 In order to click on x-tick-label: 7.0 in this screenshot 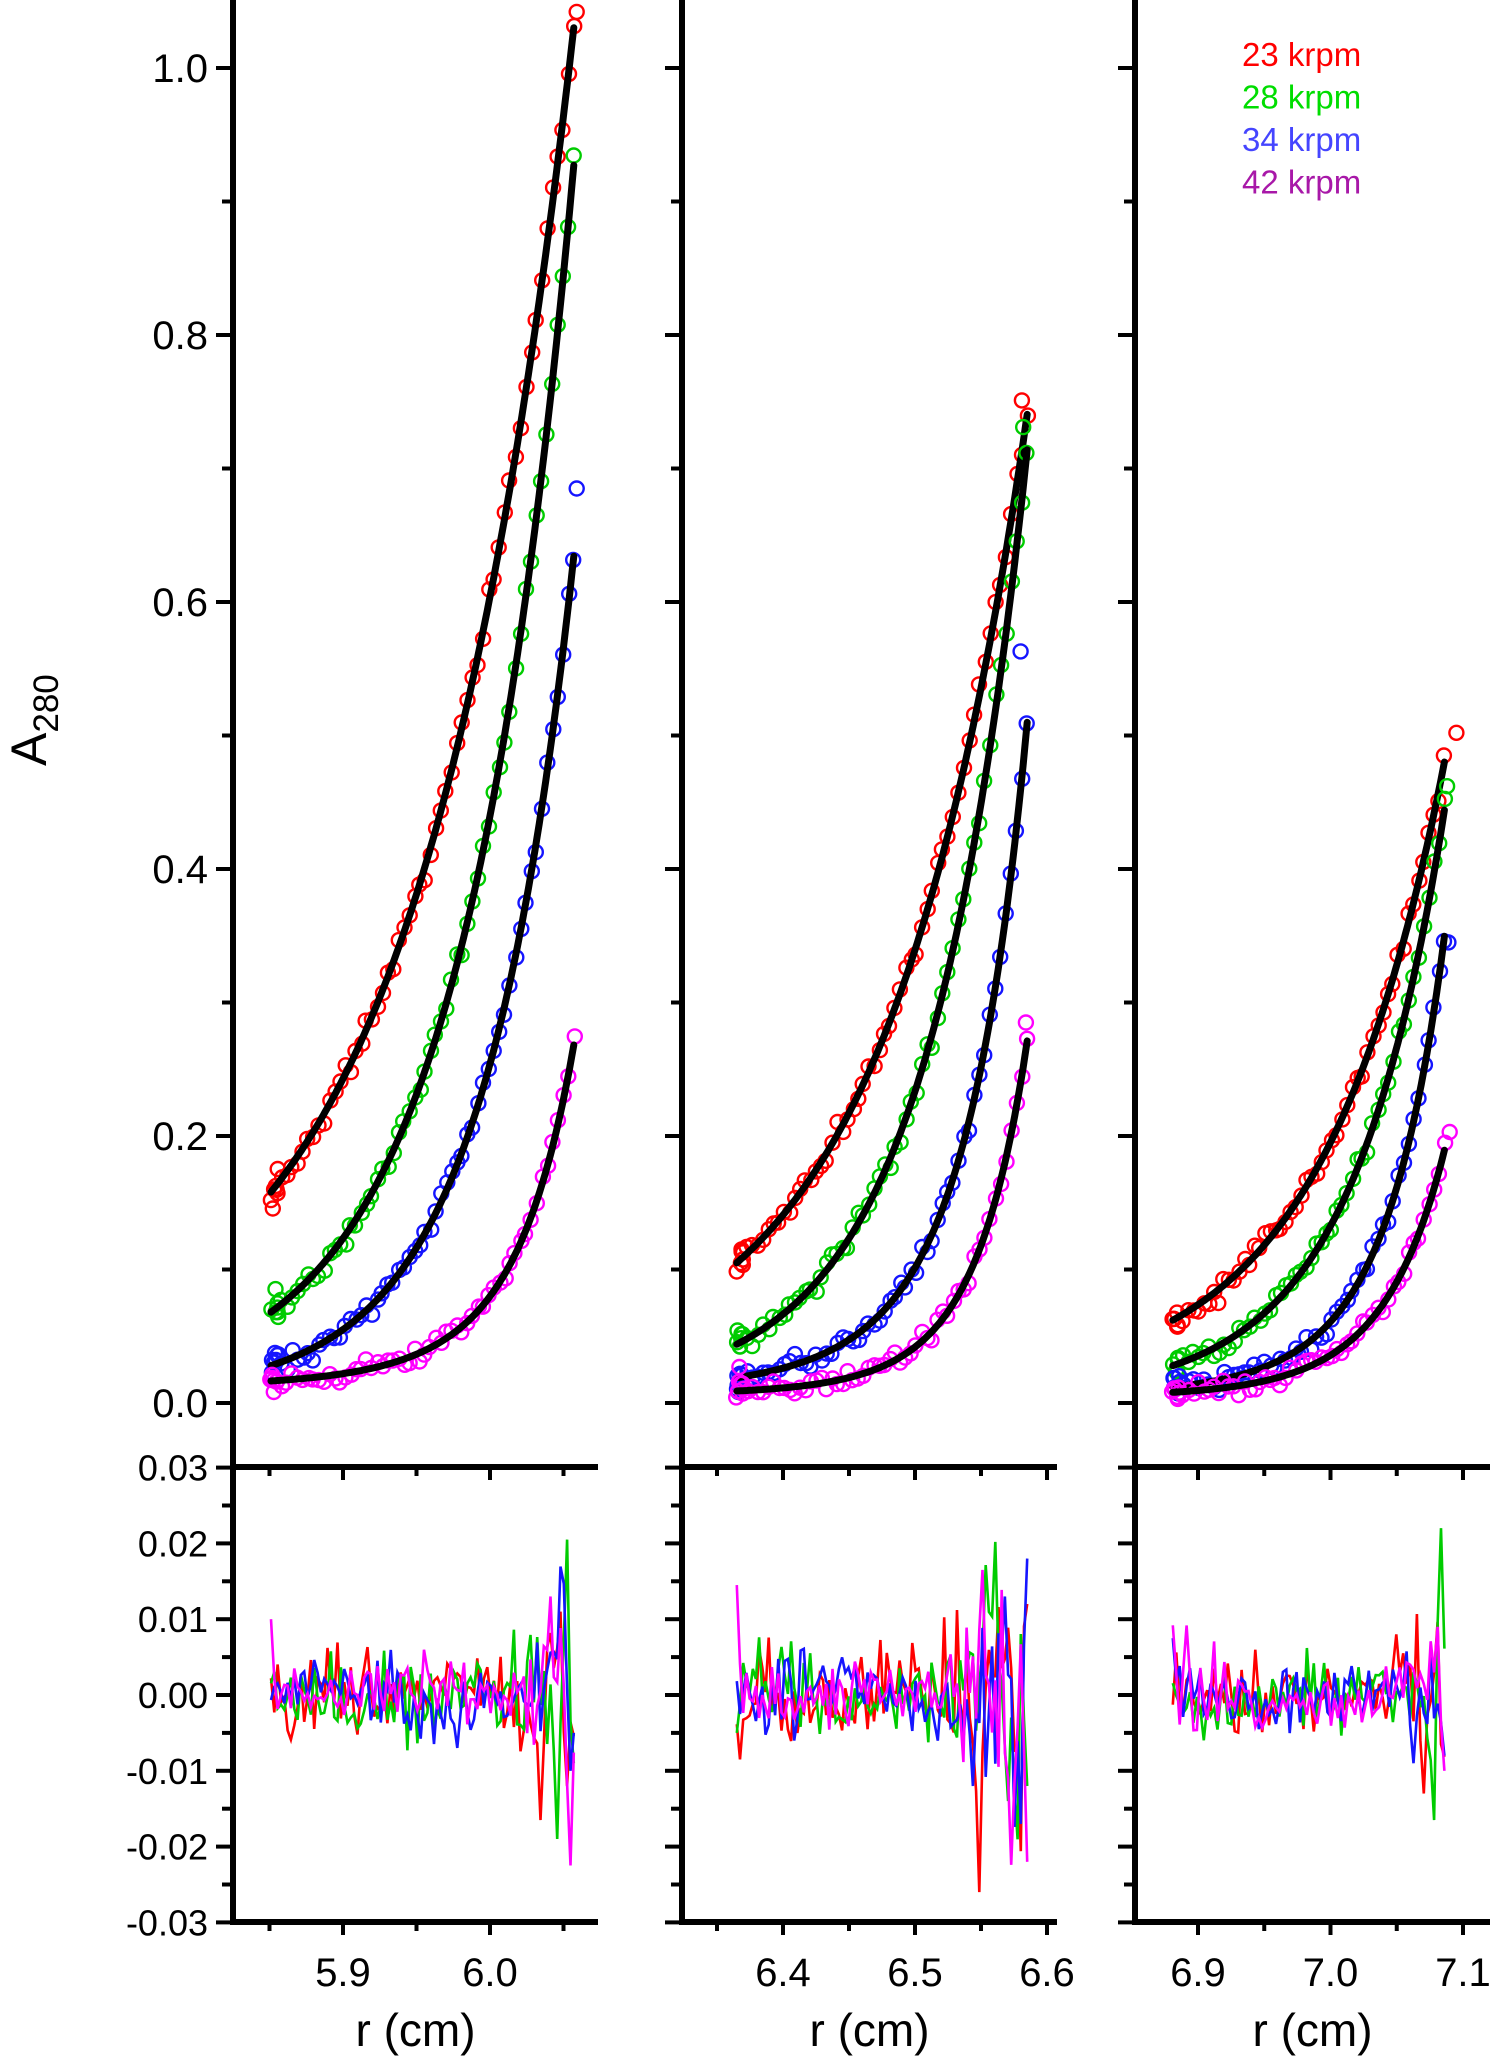, I will do `click(1331, 1973)`.